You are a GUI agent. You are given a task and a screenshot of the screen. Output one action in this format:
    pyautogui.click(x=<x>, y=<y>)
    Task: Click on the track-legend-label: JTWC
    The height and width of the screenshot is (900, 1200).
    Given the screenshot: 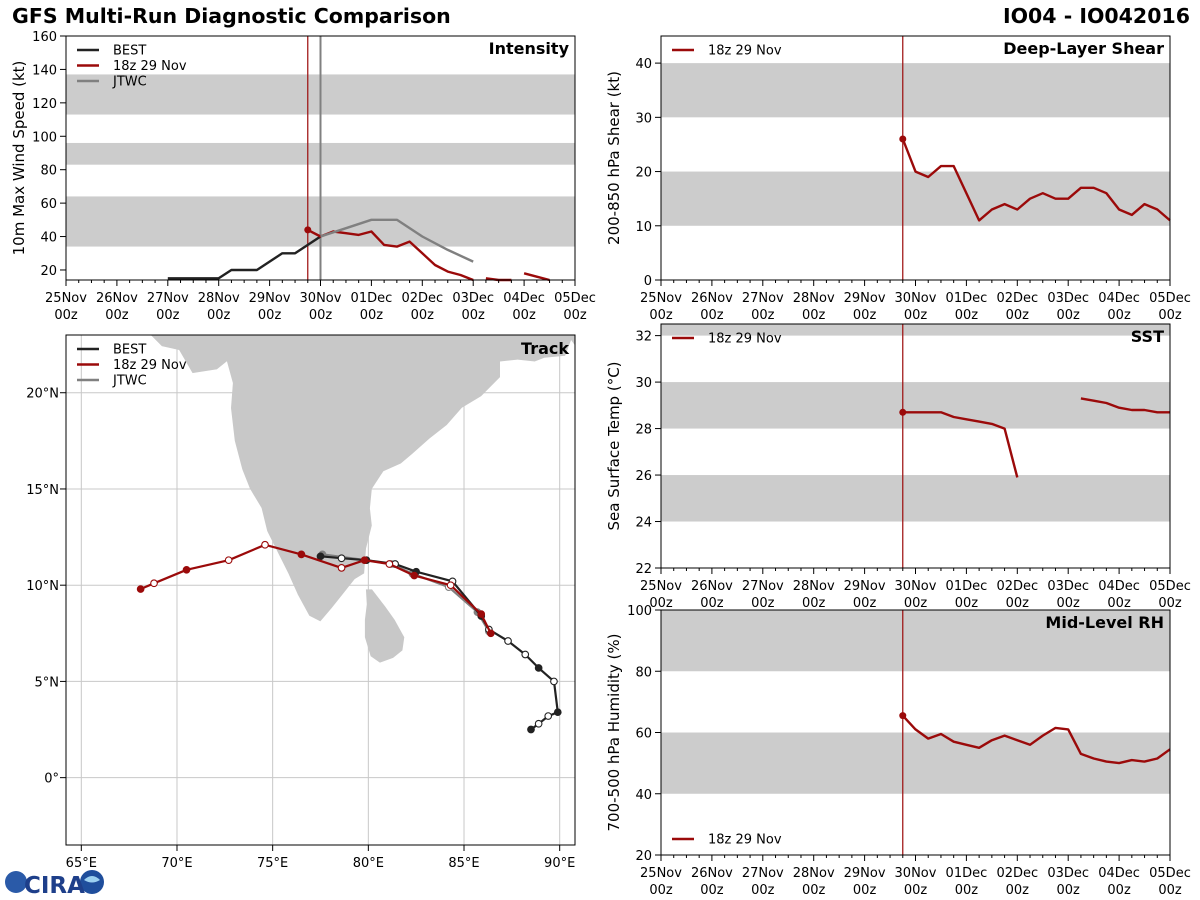 What is the action you would take?
    pyautogui.click(x=129, y=381)
    